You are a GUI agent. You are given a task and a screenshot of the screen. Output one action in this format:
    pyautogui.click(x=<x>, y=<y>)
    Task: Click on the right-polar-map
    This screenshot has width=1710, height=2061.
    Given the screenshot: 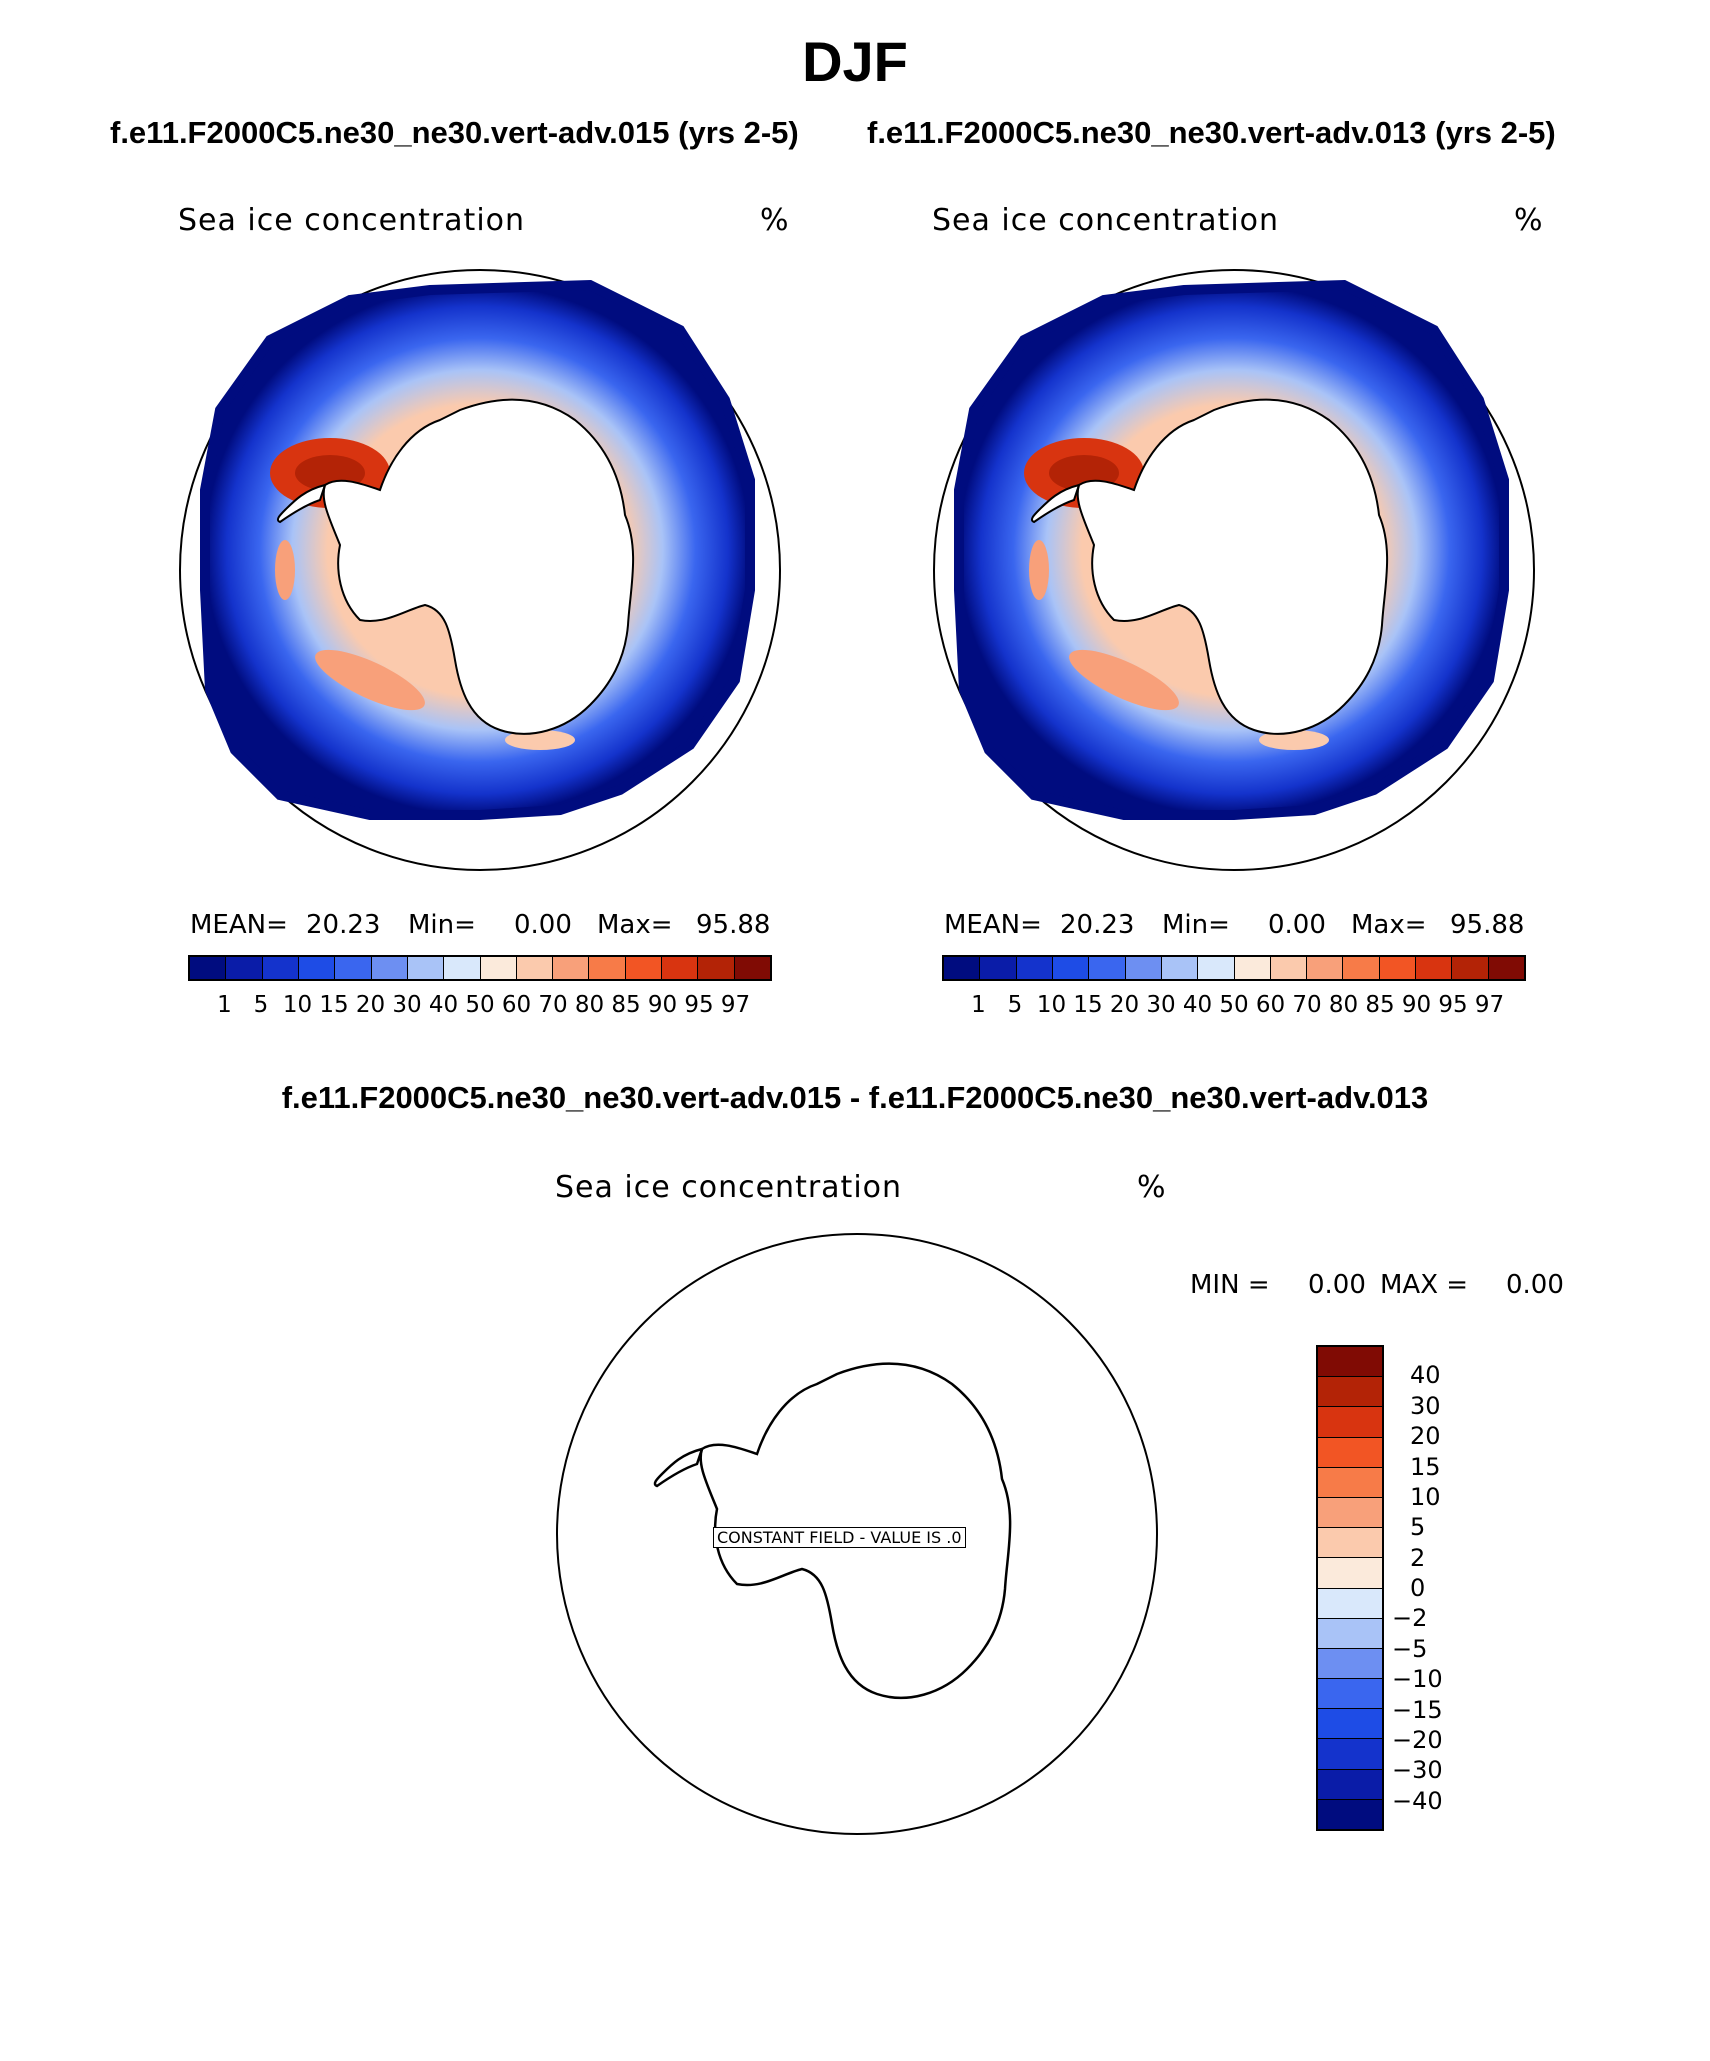 What is the action you would take?
    pyautogui.click(x=1234, y=570)
    